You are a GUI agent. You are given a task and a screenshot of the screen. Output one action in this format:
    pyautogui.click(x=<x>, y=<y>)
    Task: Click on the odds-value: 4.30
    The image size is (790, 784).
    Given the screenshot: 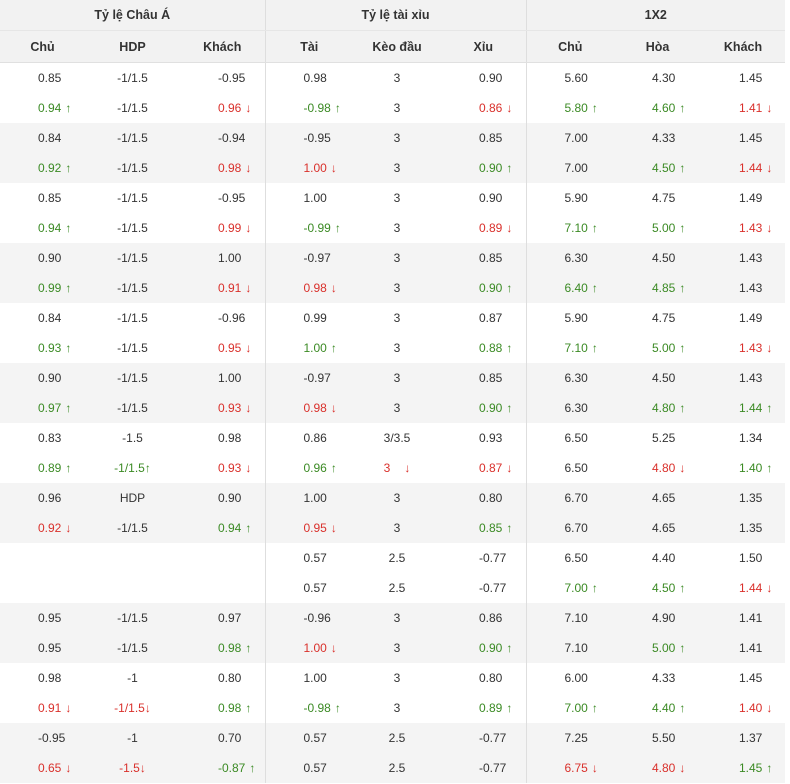 What is the action you would take?
    pyautogui.click(x=664, y=78)
    